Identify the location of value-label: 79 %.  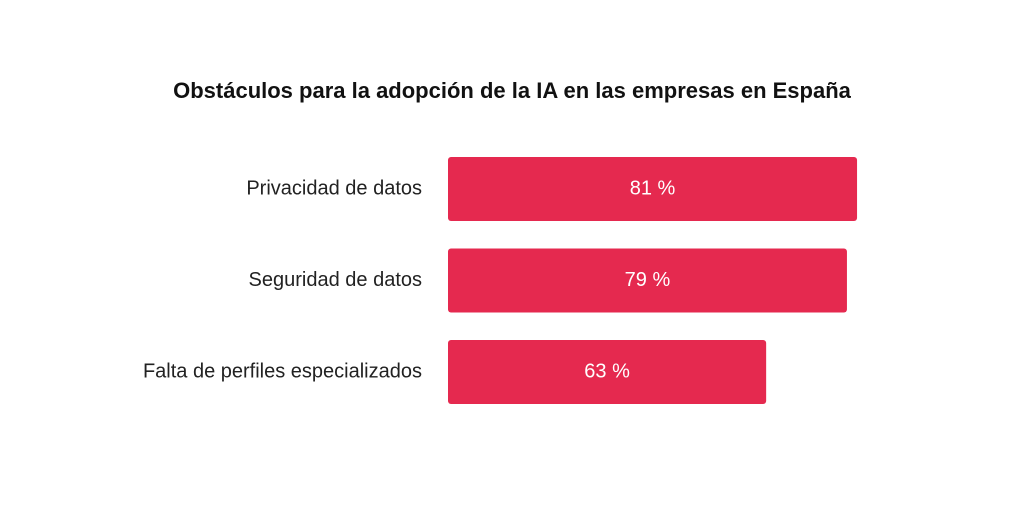
(648, 280).